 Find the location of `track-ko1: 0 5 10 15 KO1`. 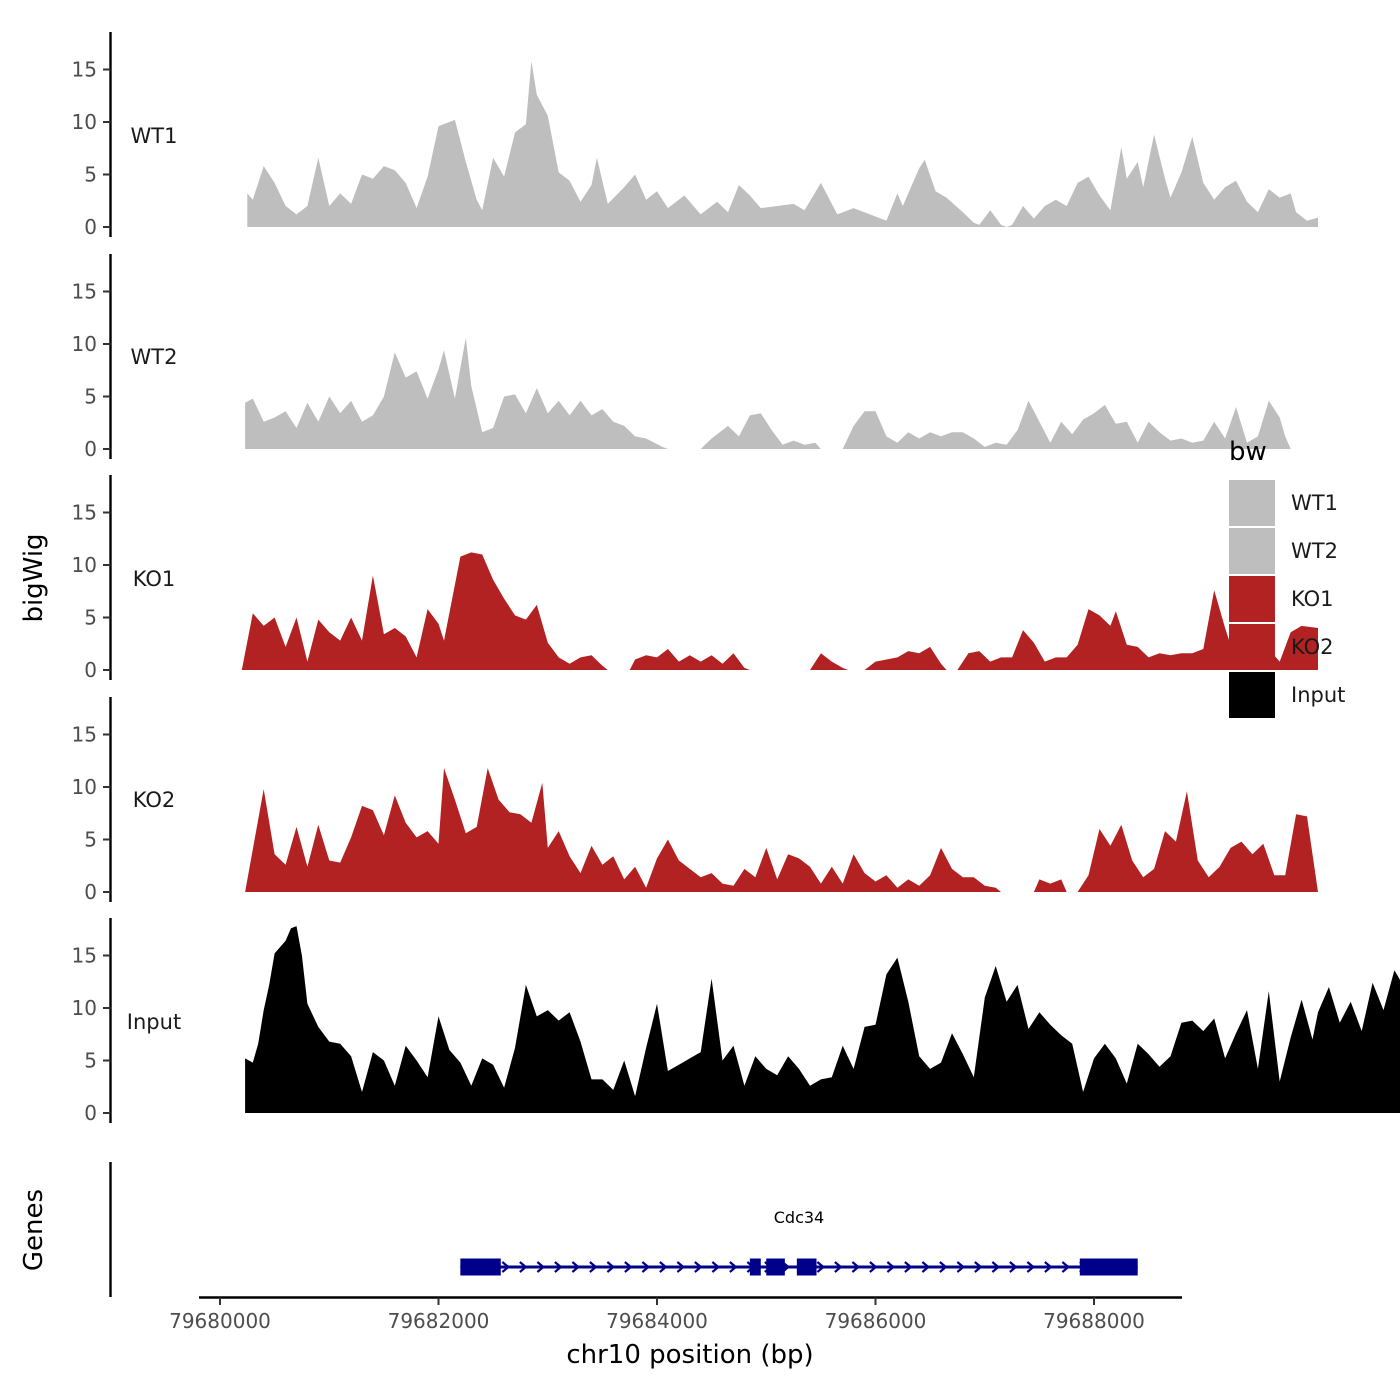

track-ko1: 0 5 10 15 KO1 is located at coordinates (695, 578).